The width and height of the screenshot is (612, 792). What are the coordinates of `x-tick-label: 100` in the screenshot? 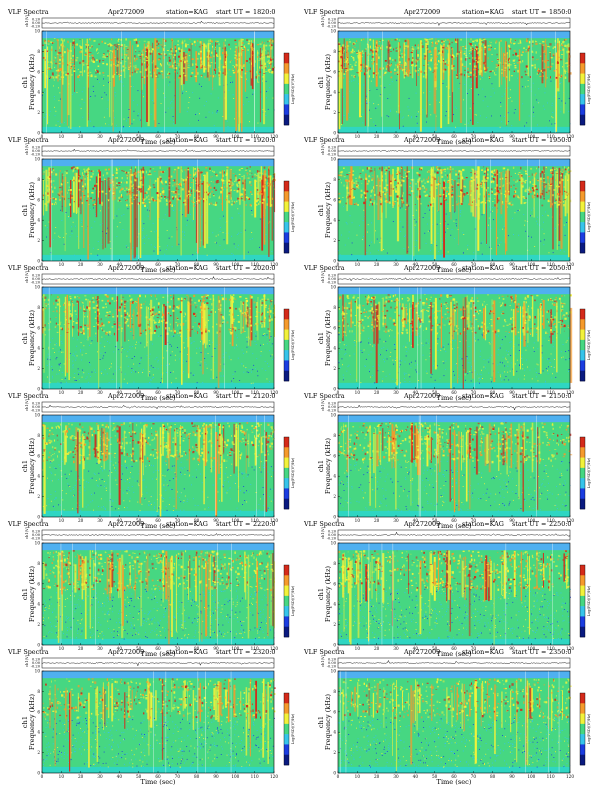 It's located at (235, 264).